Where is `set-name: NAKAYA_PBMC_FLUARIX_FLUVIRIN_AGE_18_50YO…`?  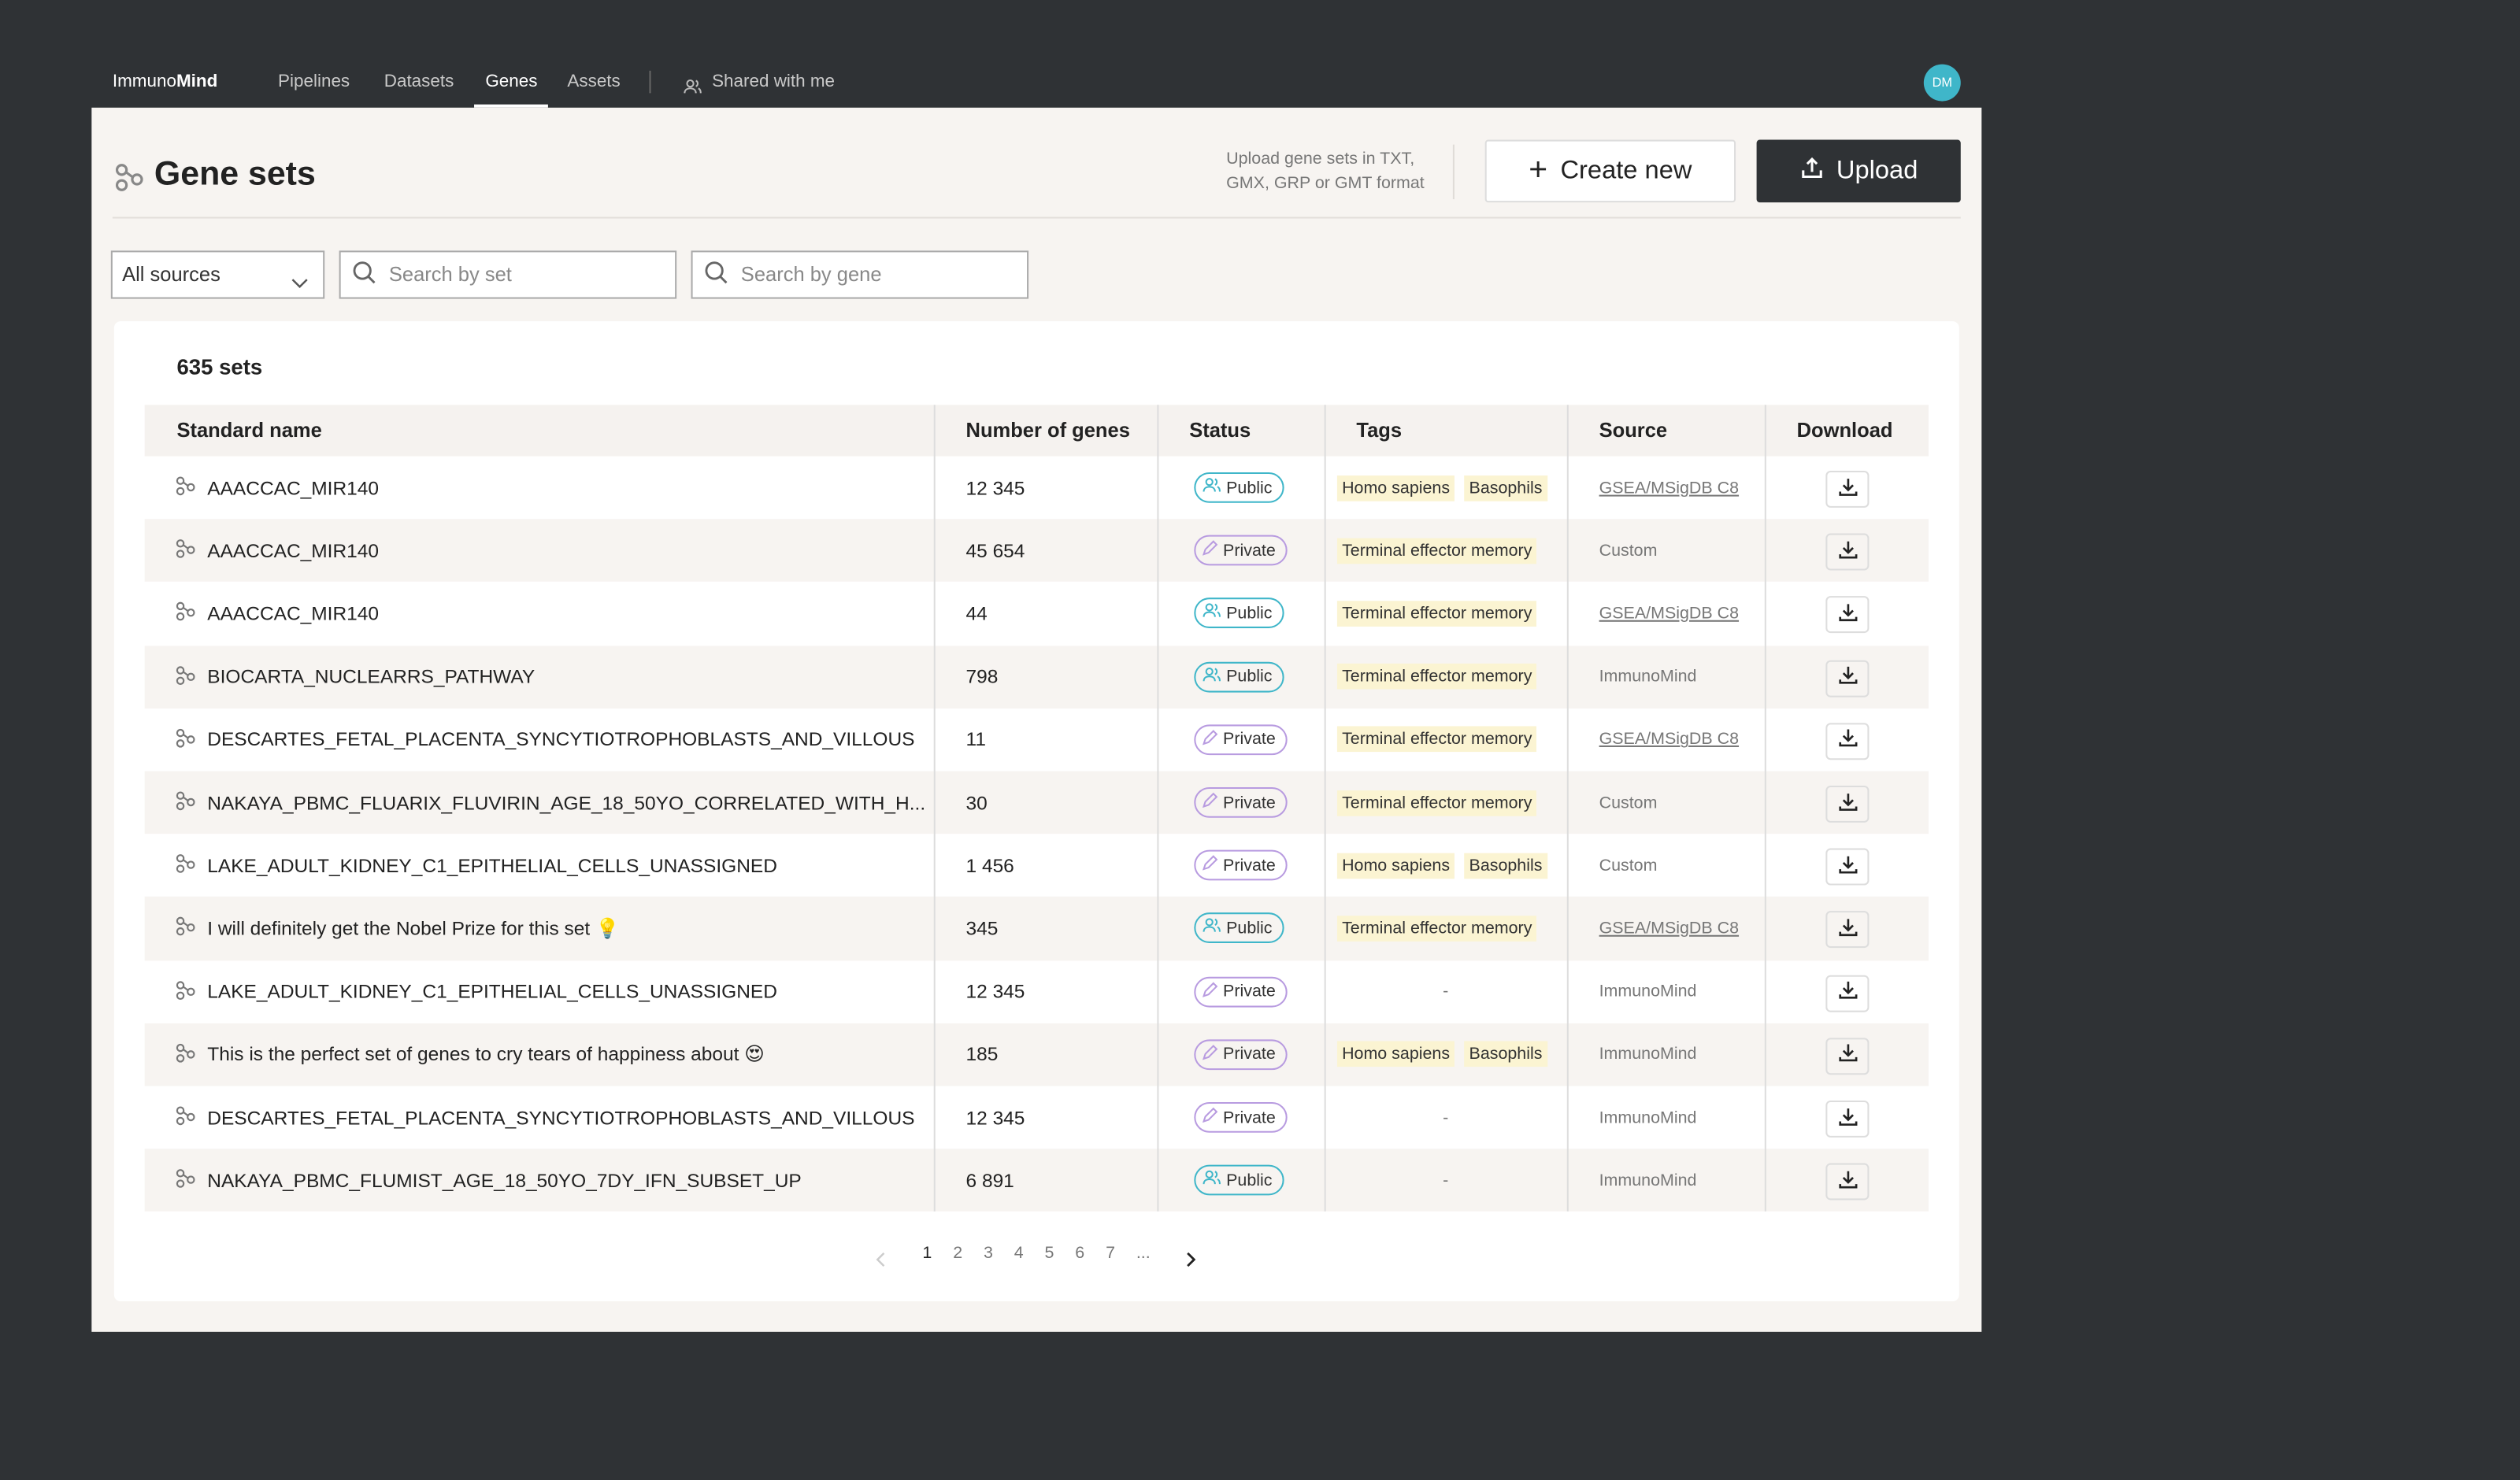
set-name: NAKAYA_PBMC_FLUARIX_FLUVIRIN_AGE_18_50YO… is located at coordinates (566, 802).